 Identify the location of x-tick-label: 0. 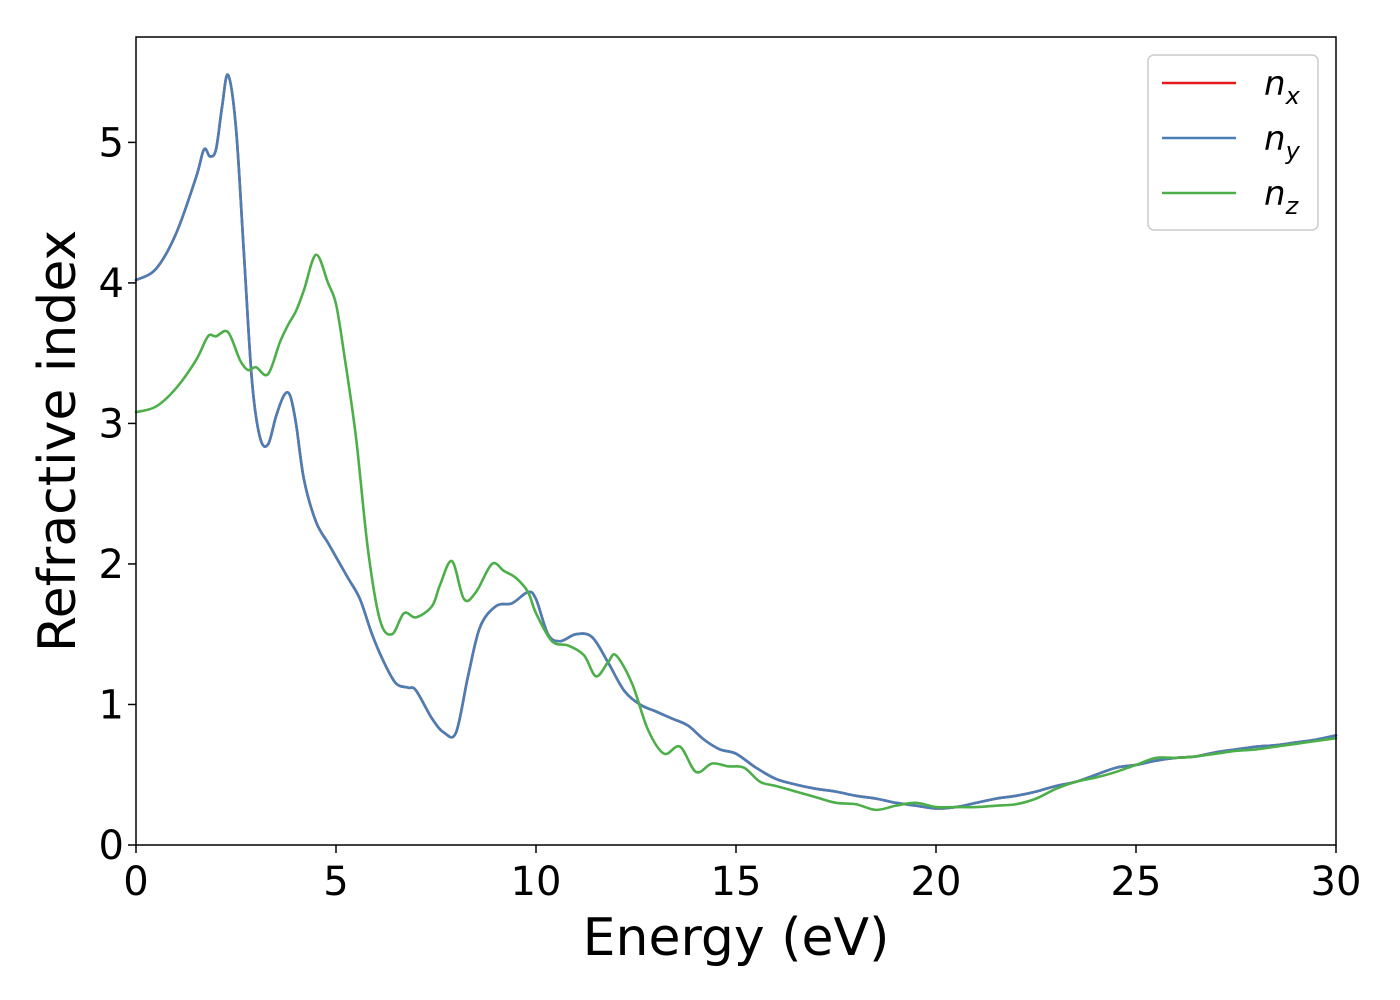
(135, 882).